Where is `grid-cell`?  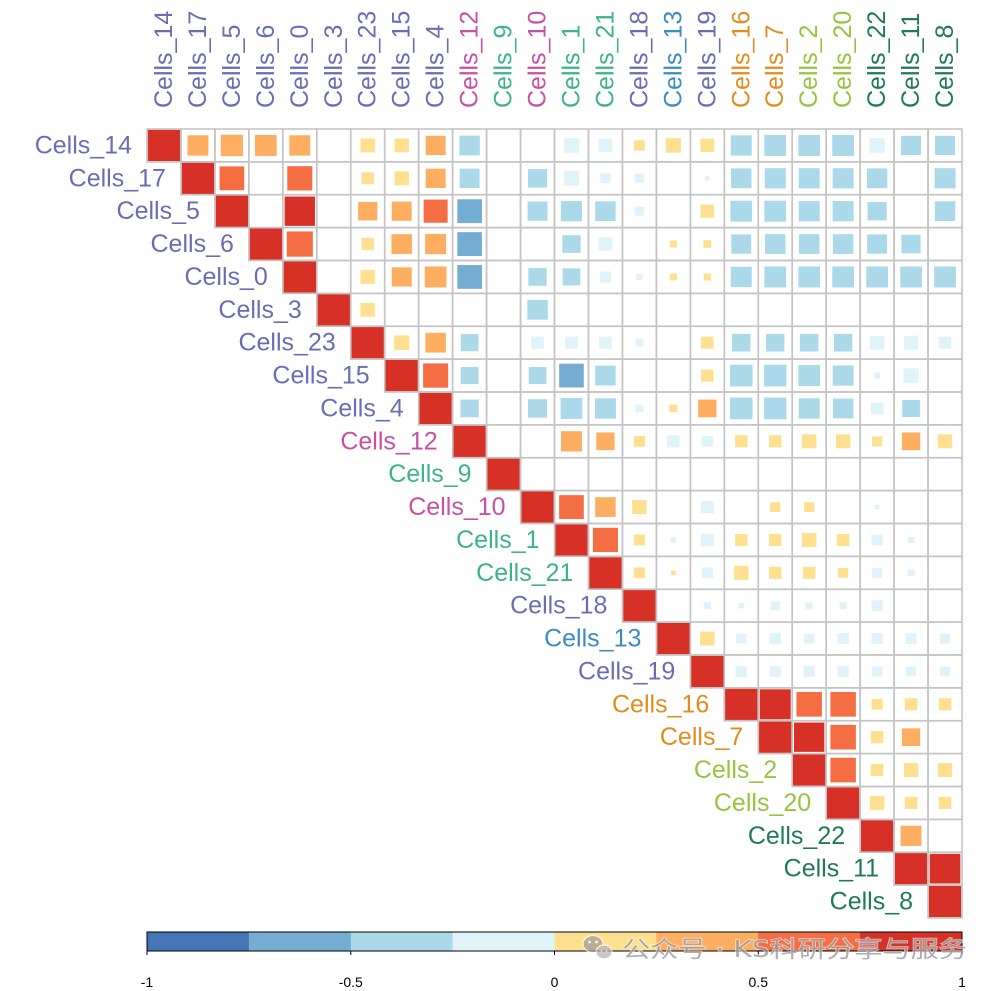
grid-cell is located at coordinates (945, 901).